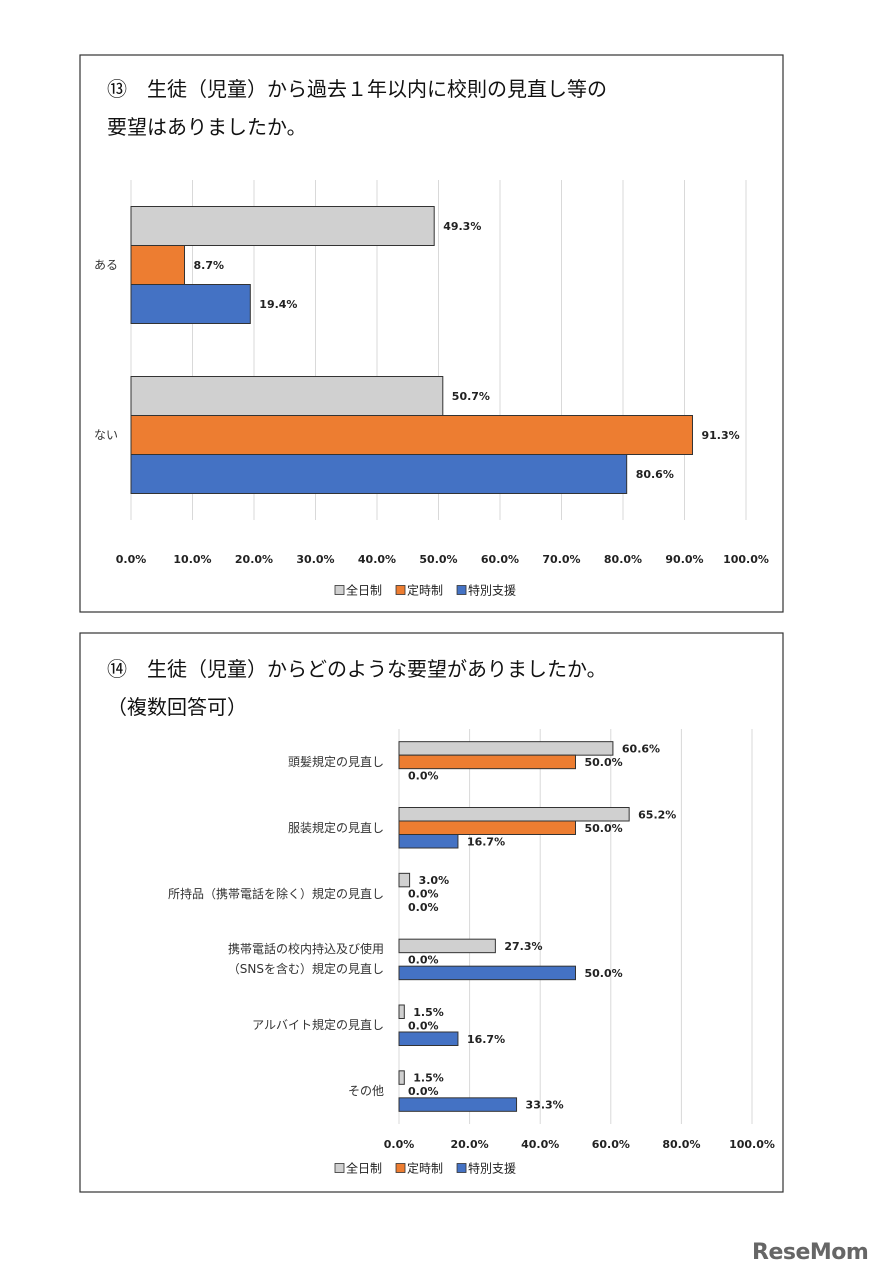 The width and height of the screenshot is (870, 1280). I want to click on category-label: 服装規定の見直し, so click(335, 827).